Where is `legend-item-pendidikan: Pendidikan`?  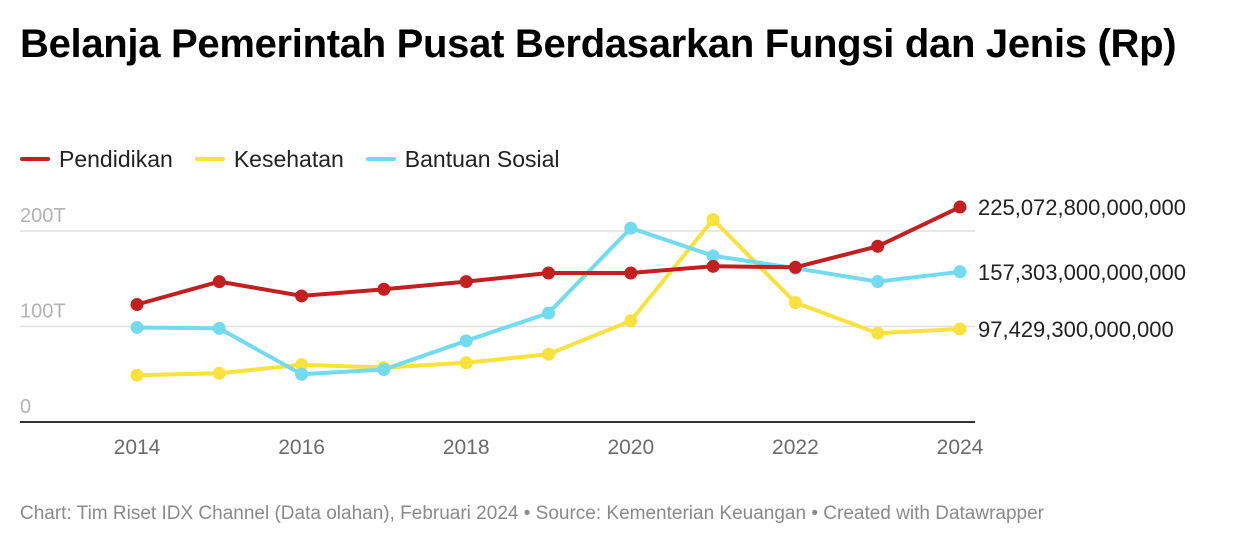
legend-item-pendidikan: Pendidikan is located at coordinates (96, 159).